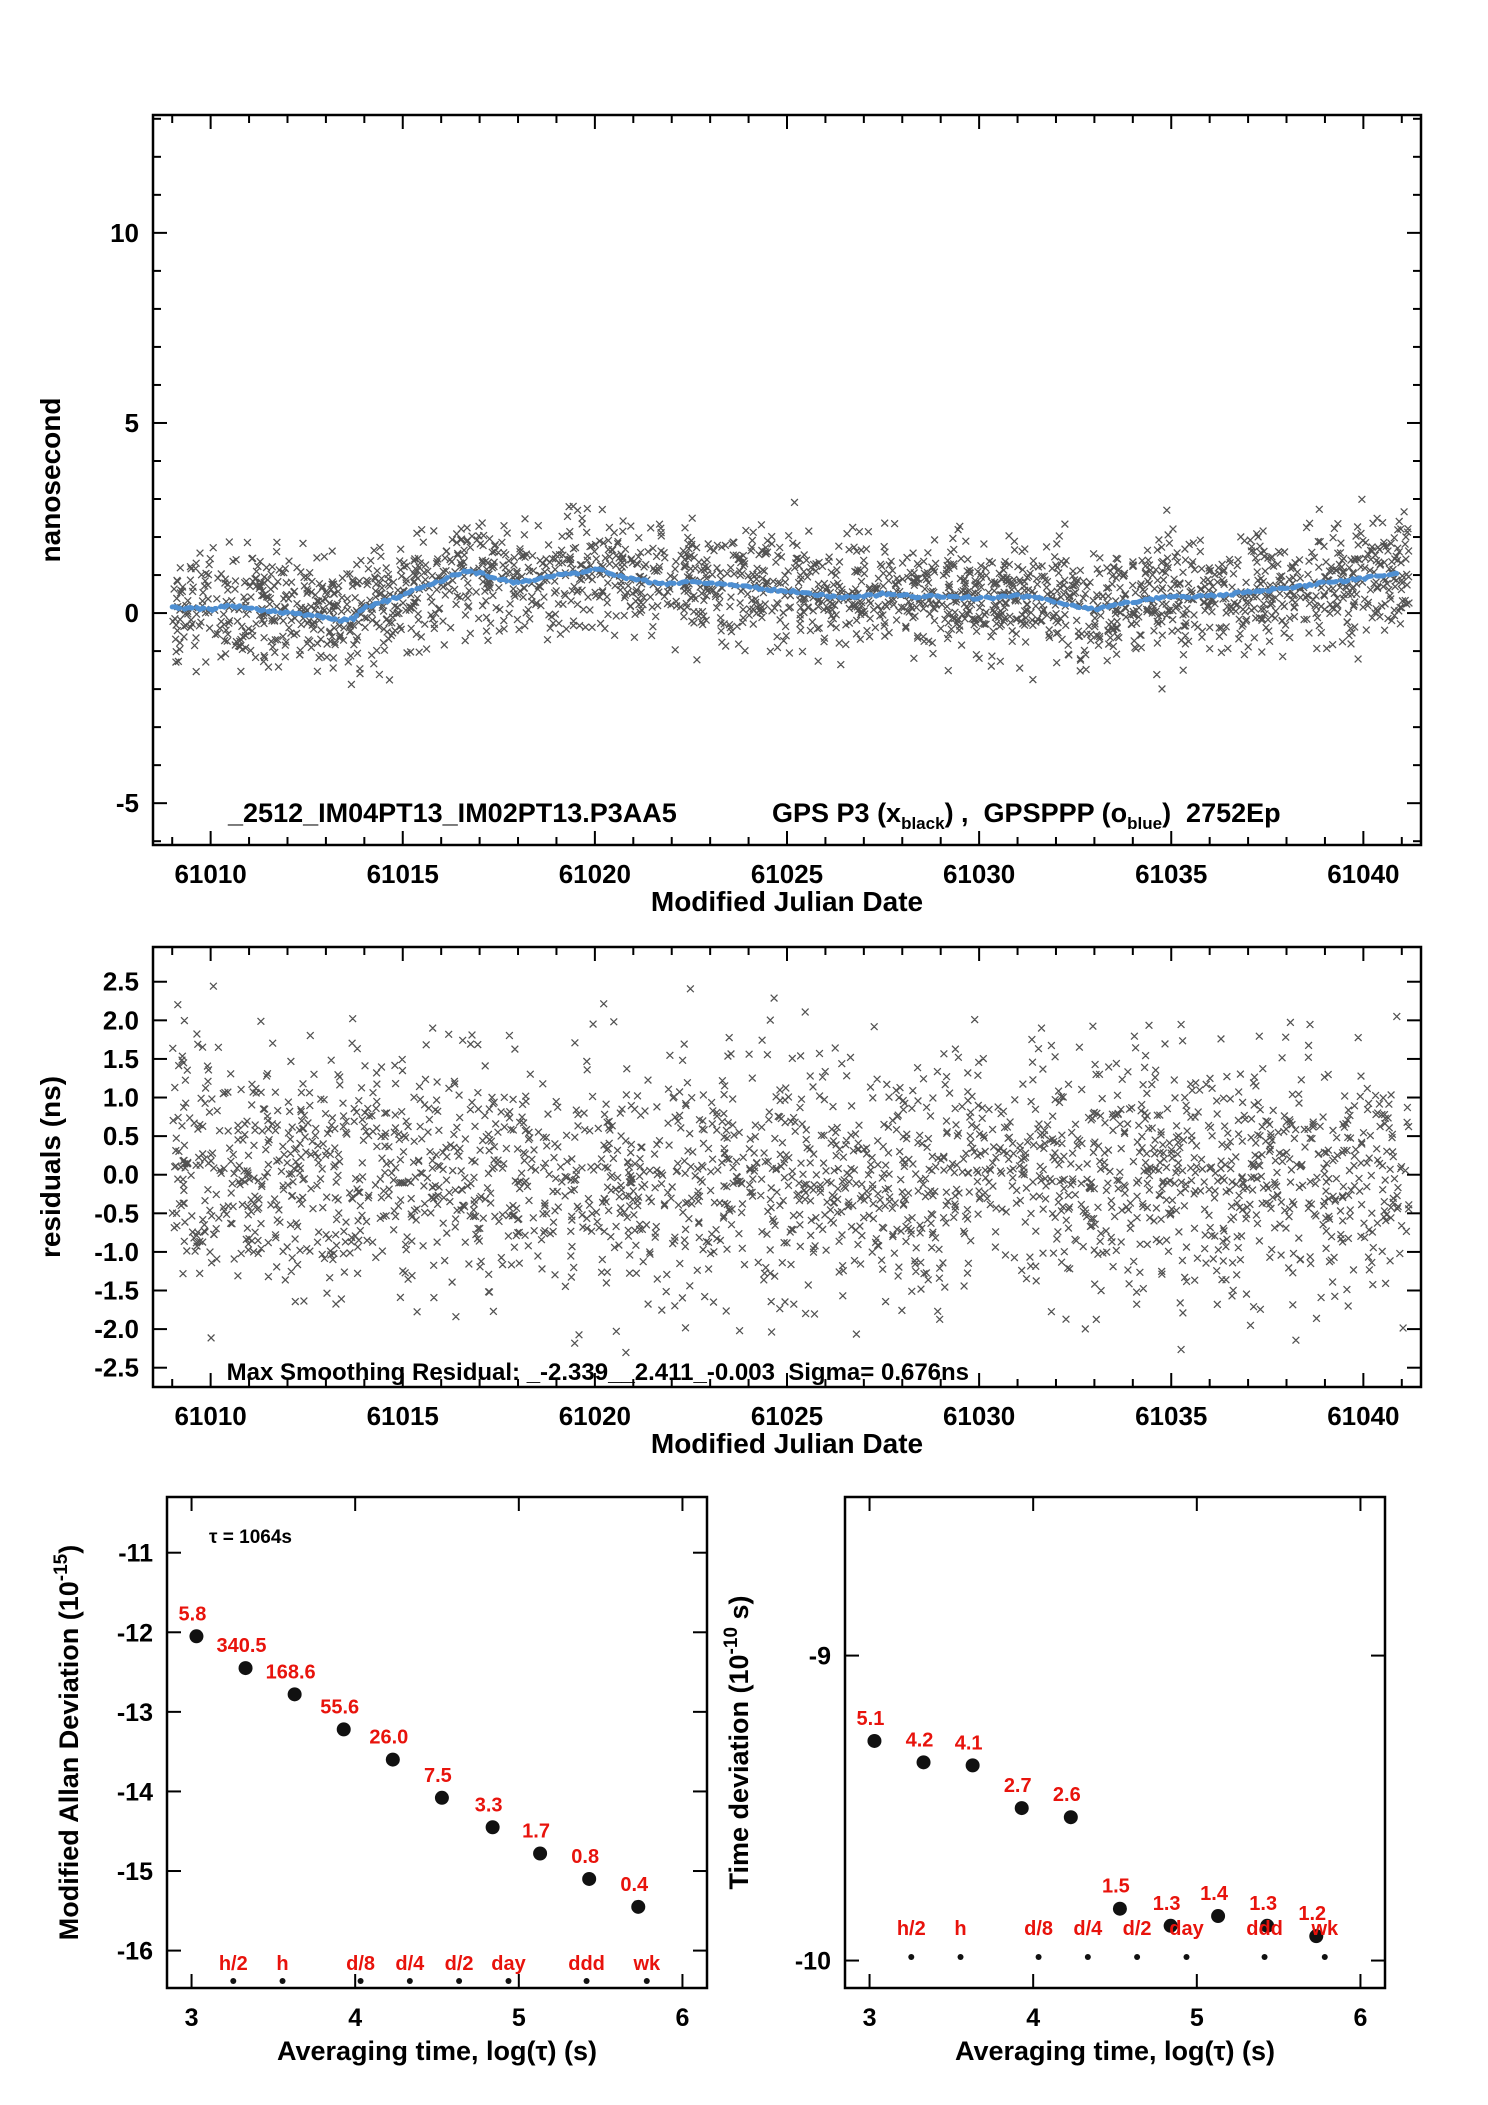 This screenshot has height=2105, width=1488. I want to click on averaging-unit-label: ddd, so click(1264, 1929).